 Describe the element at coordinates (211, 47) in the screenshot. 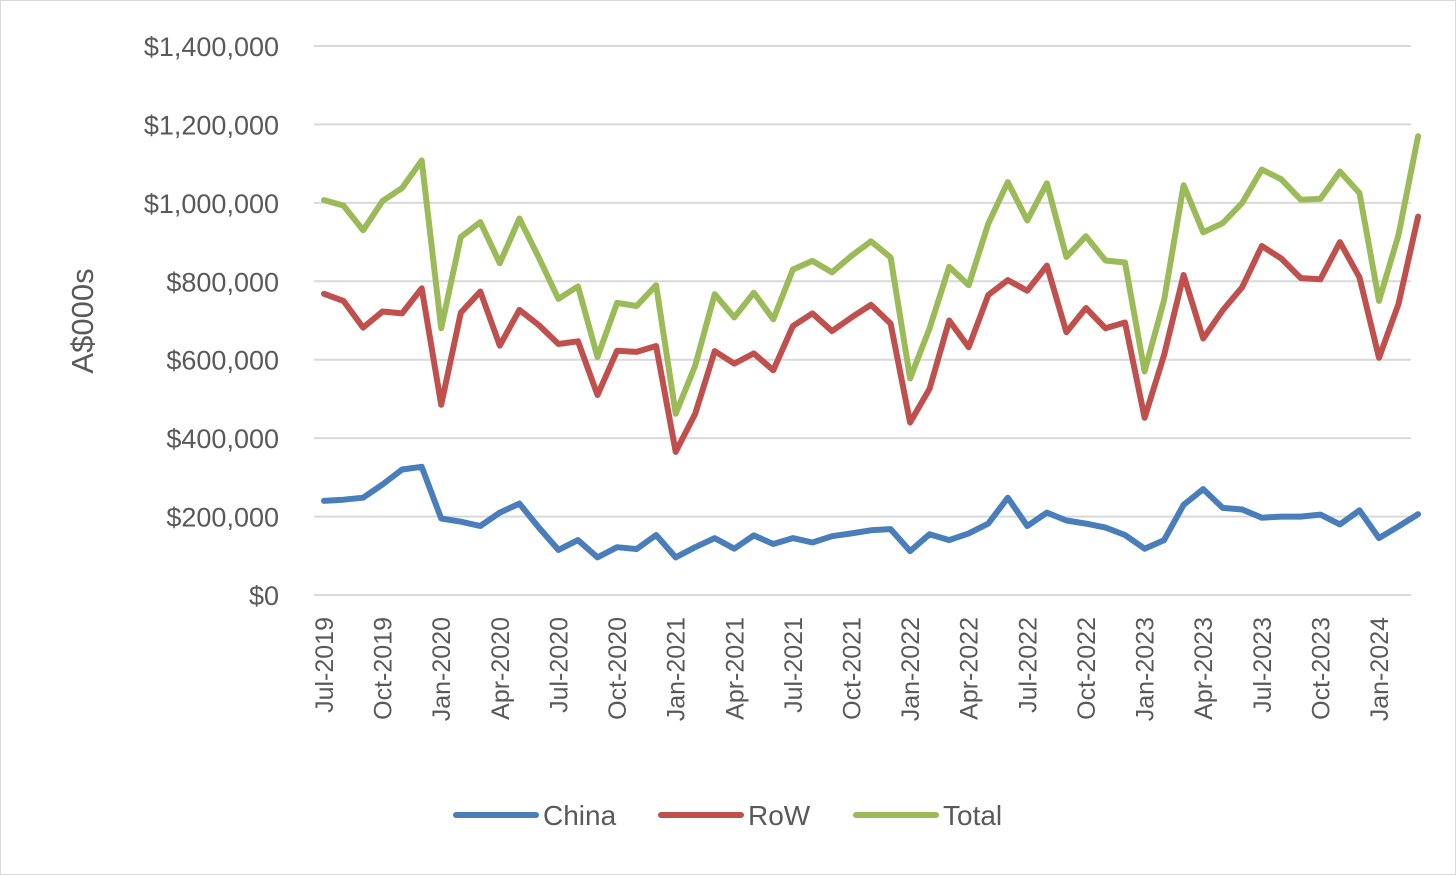

I see `y-tick-label: $1,400,000` at that location.